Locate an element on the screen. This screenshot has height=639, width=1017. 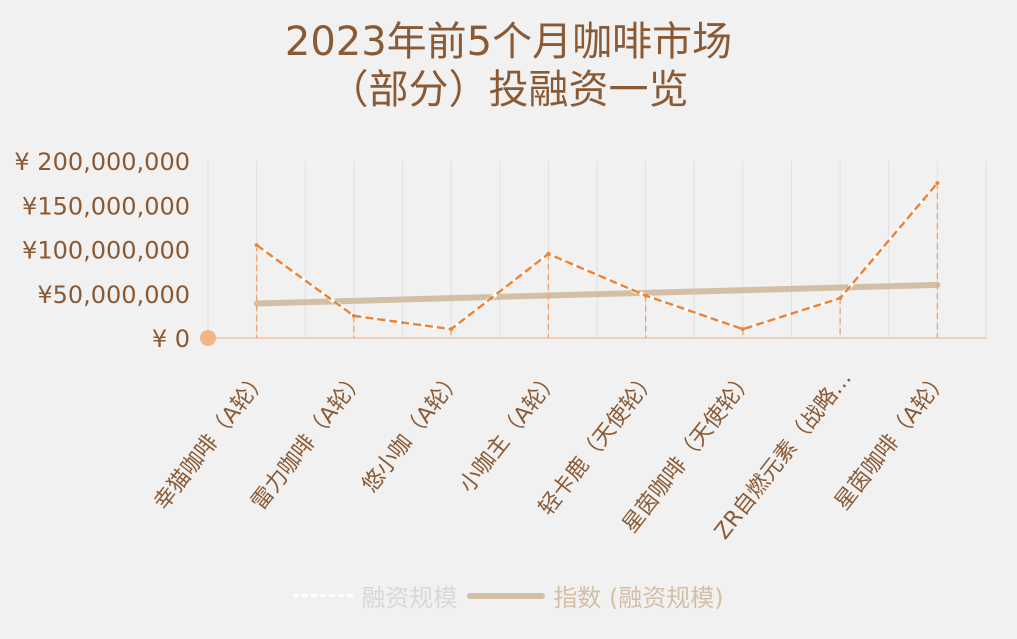
legend-item-financing: 融资规模 is located at coordinates (375, 595).